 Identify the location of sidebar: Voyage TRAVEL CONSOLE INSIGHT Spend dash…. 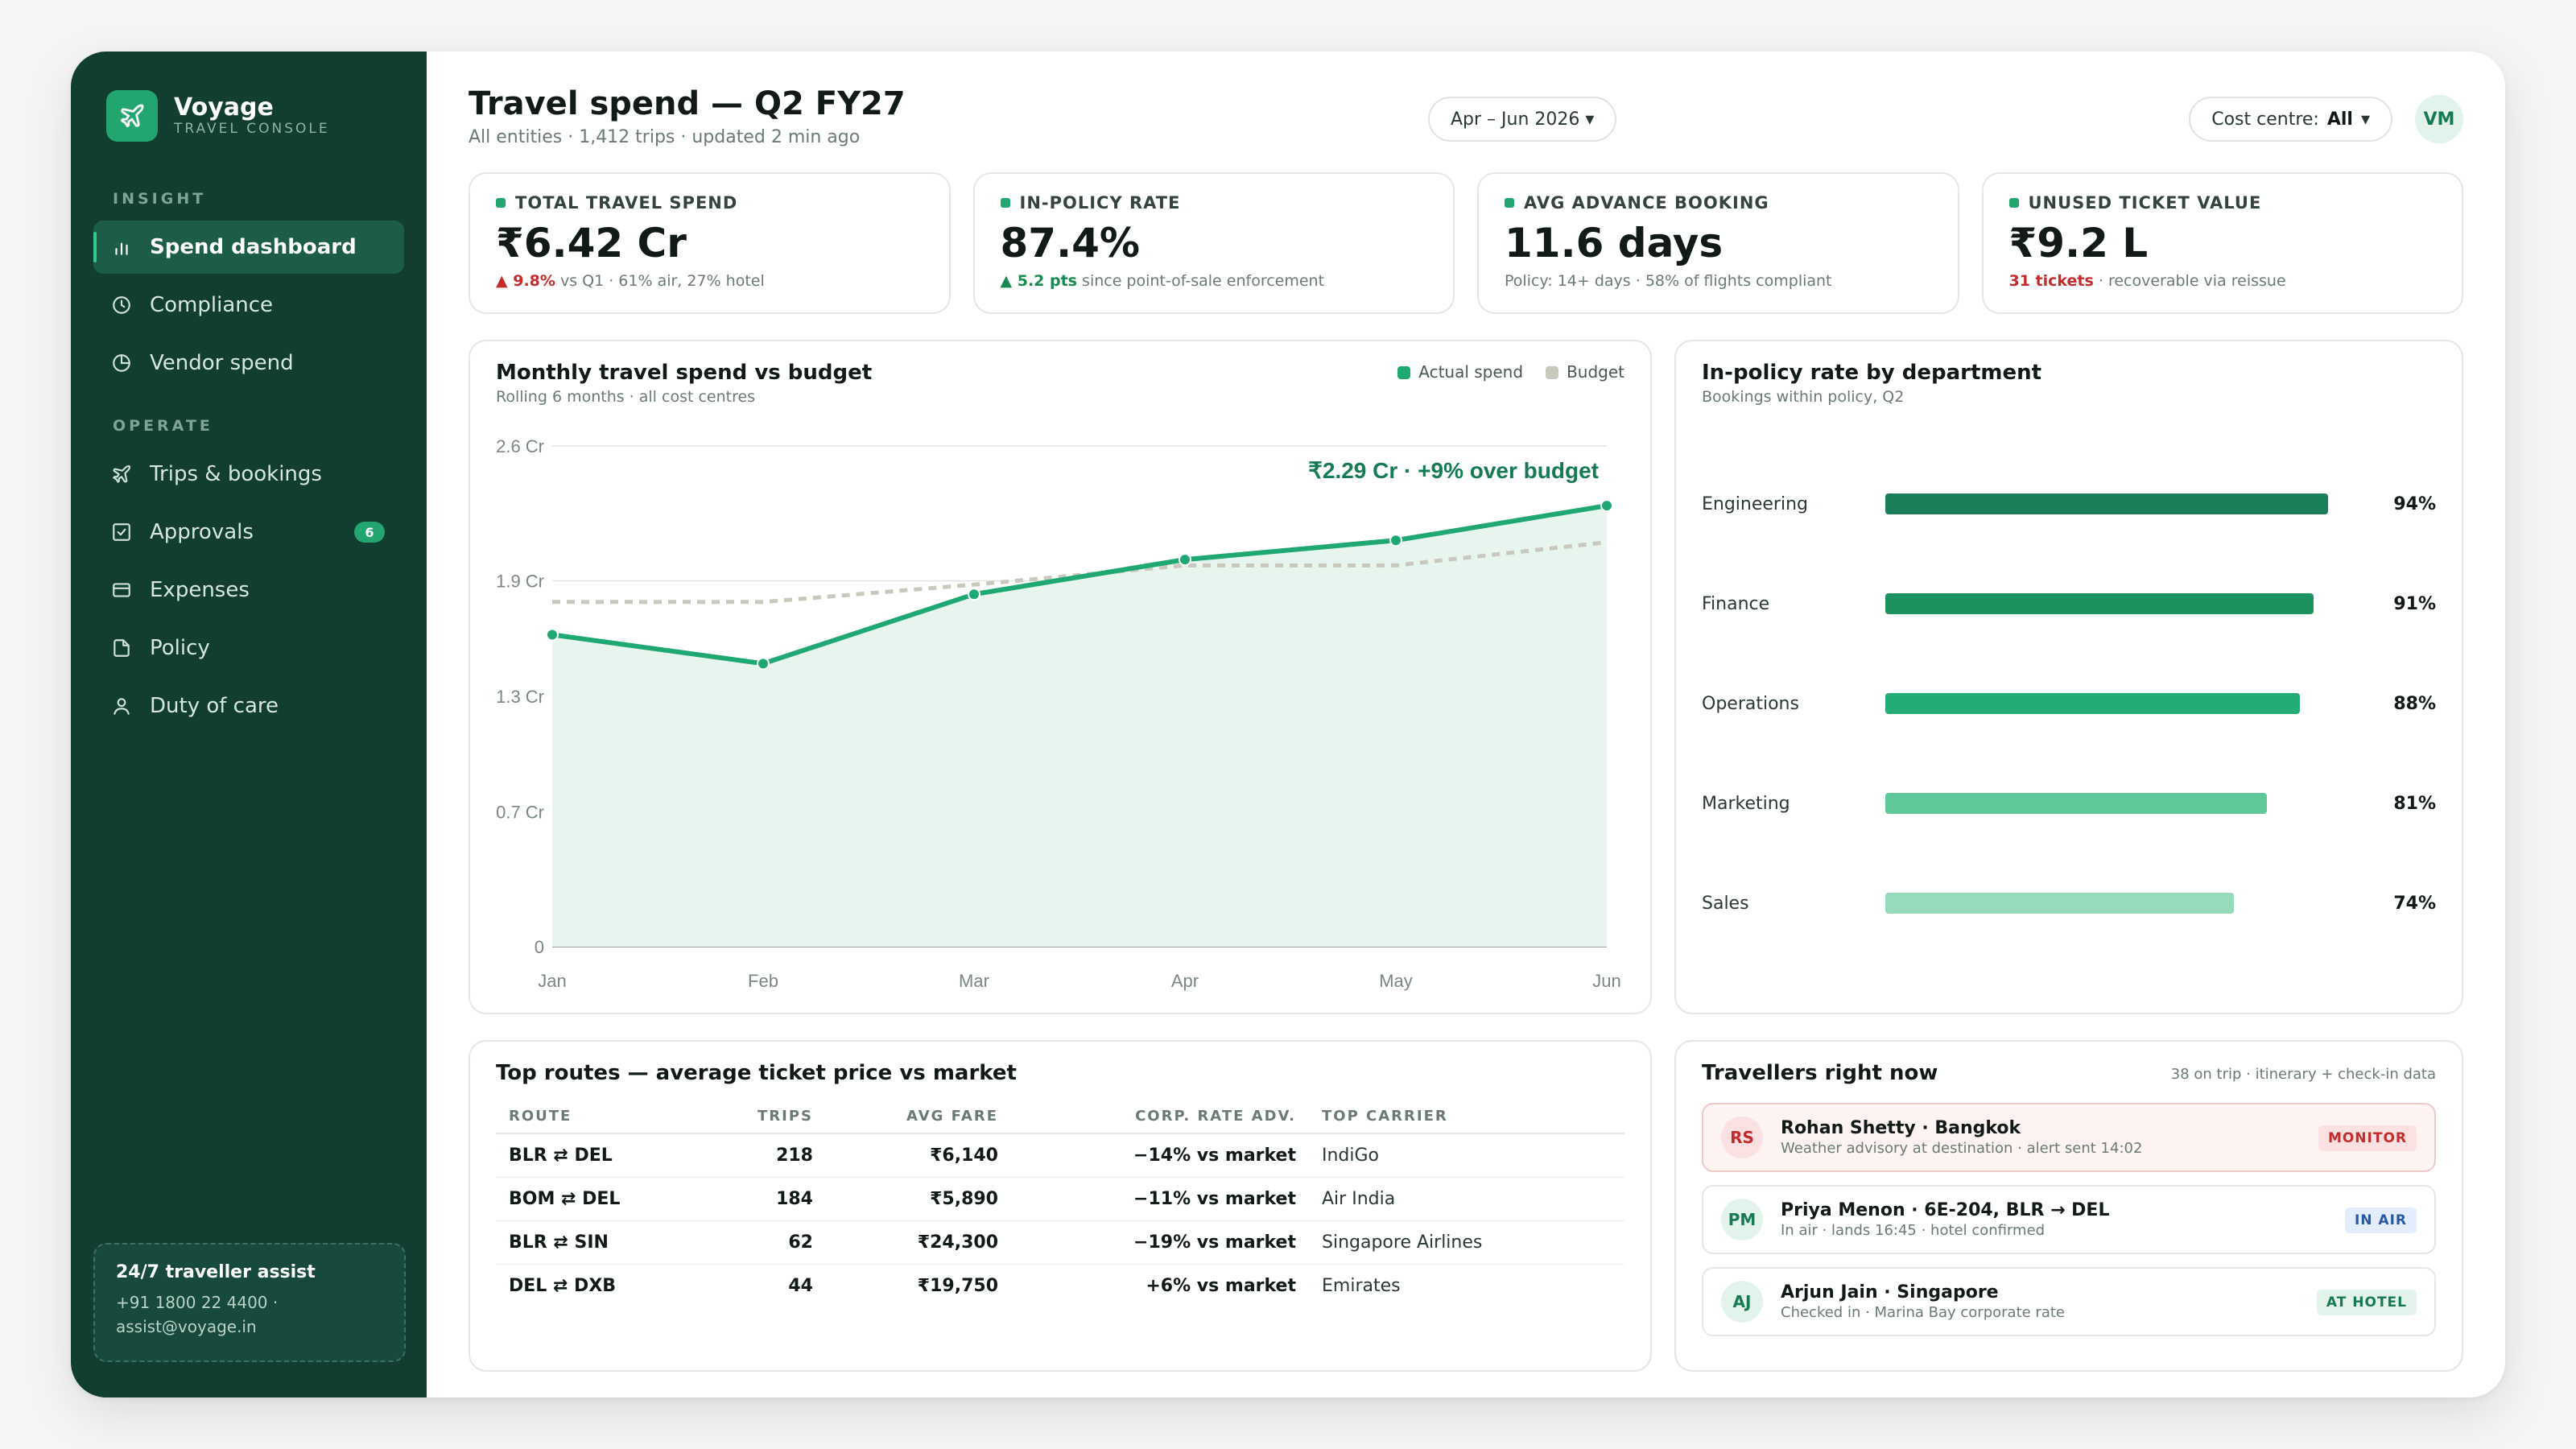
(249, 724).